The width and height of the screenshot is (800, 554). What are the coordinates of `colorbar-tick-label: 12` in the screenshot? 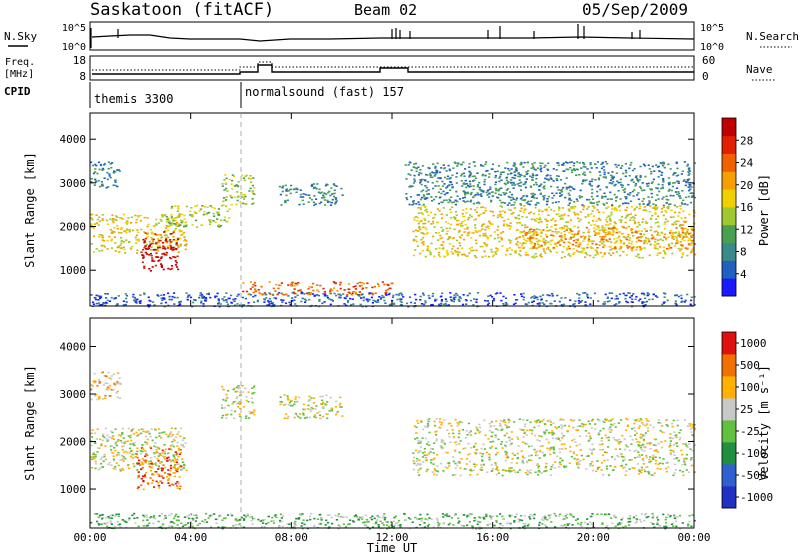 It's located at (746, 229).